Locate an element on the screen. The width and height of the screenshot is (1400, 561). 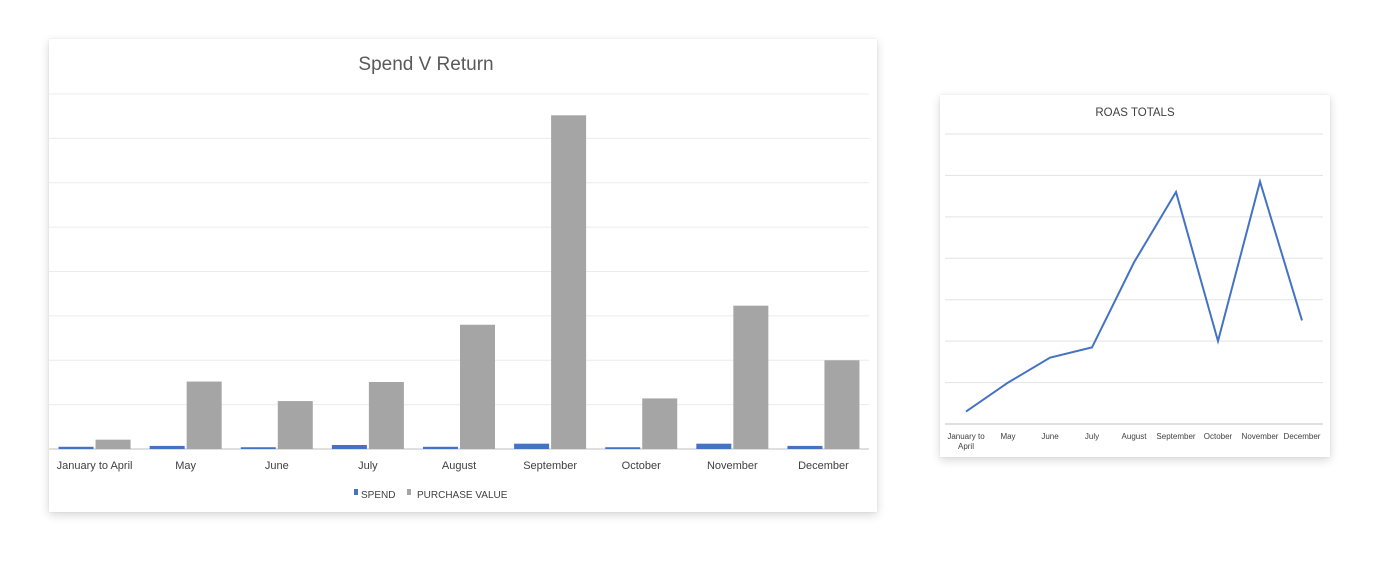
roas-series-line is located at coordinates (1134, 295).